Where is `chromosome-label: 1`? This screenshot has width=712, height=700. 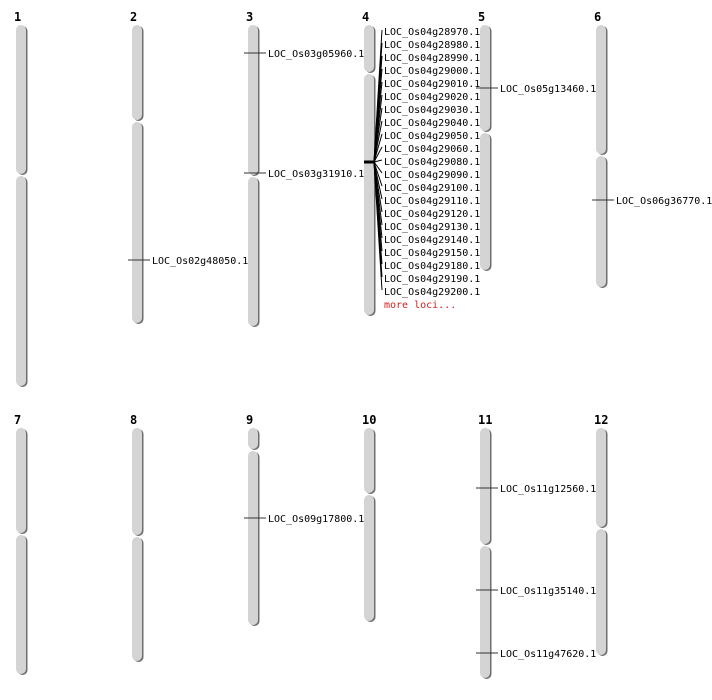 chromosome-label: 1 is located at coordinates (17, 17).